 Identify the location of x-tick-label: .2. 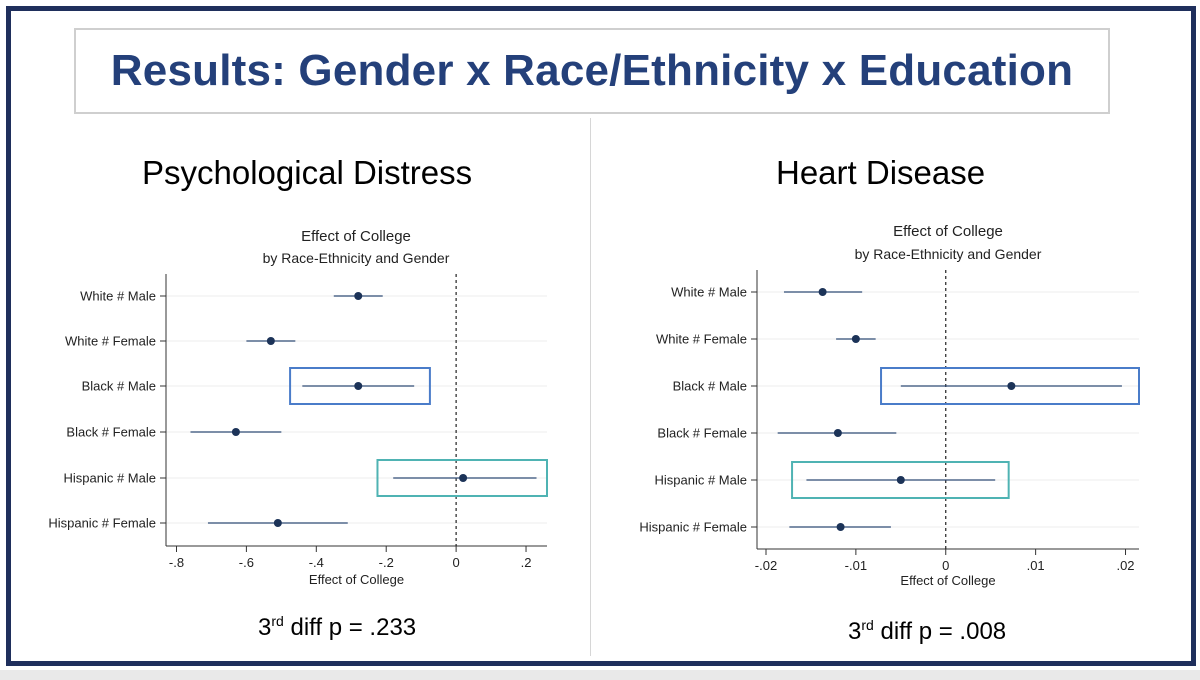
(526, 562).